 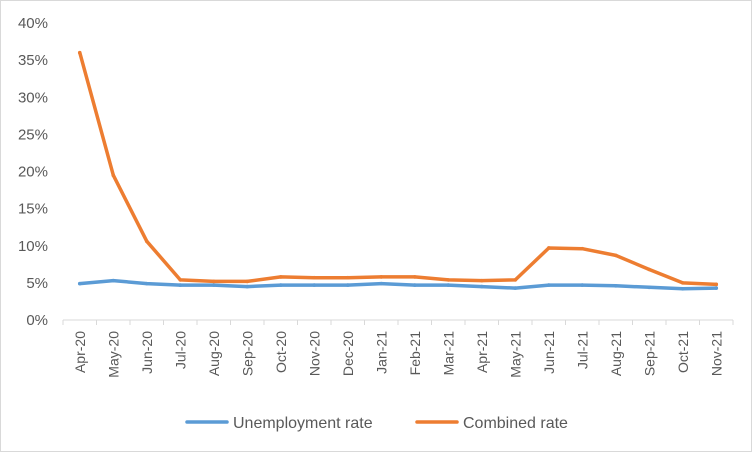 I want to click on x-tick-label: Apr-20, so click(x=80, y=352).